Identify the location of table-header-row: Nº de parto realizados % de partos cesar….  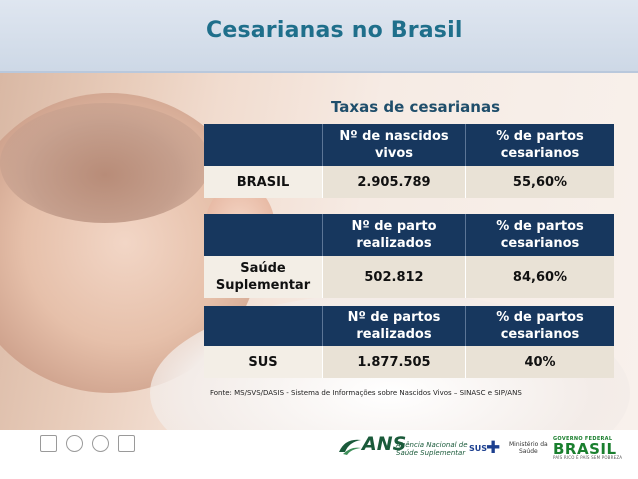
(409, 235).